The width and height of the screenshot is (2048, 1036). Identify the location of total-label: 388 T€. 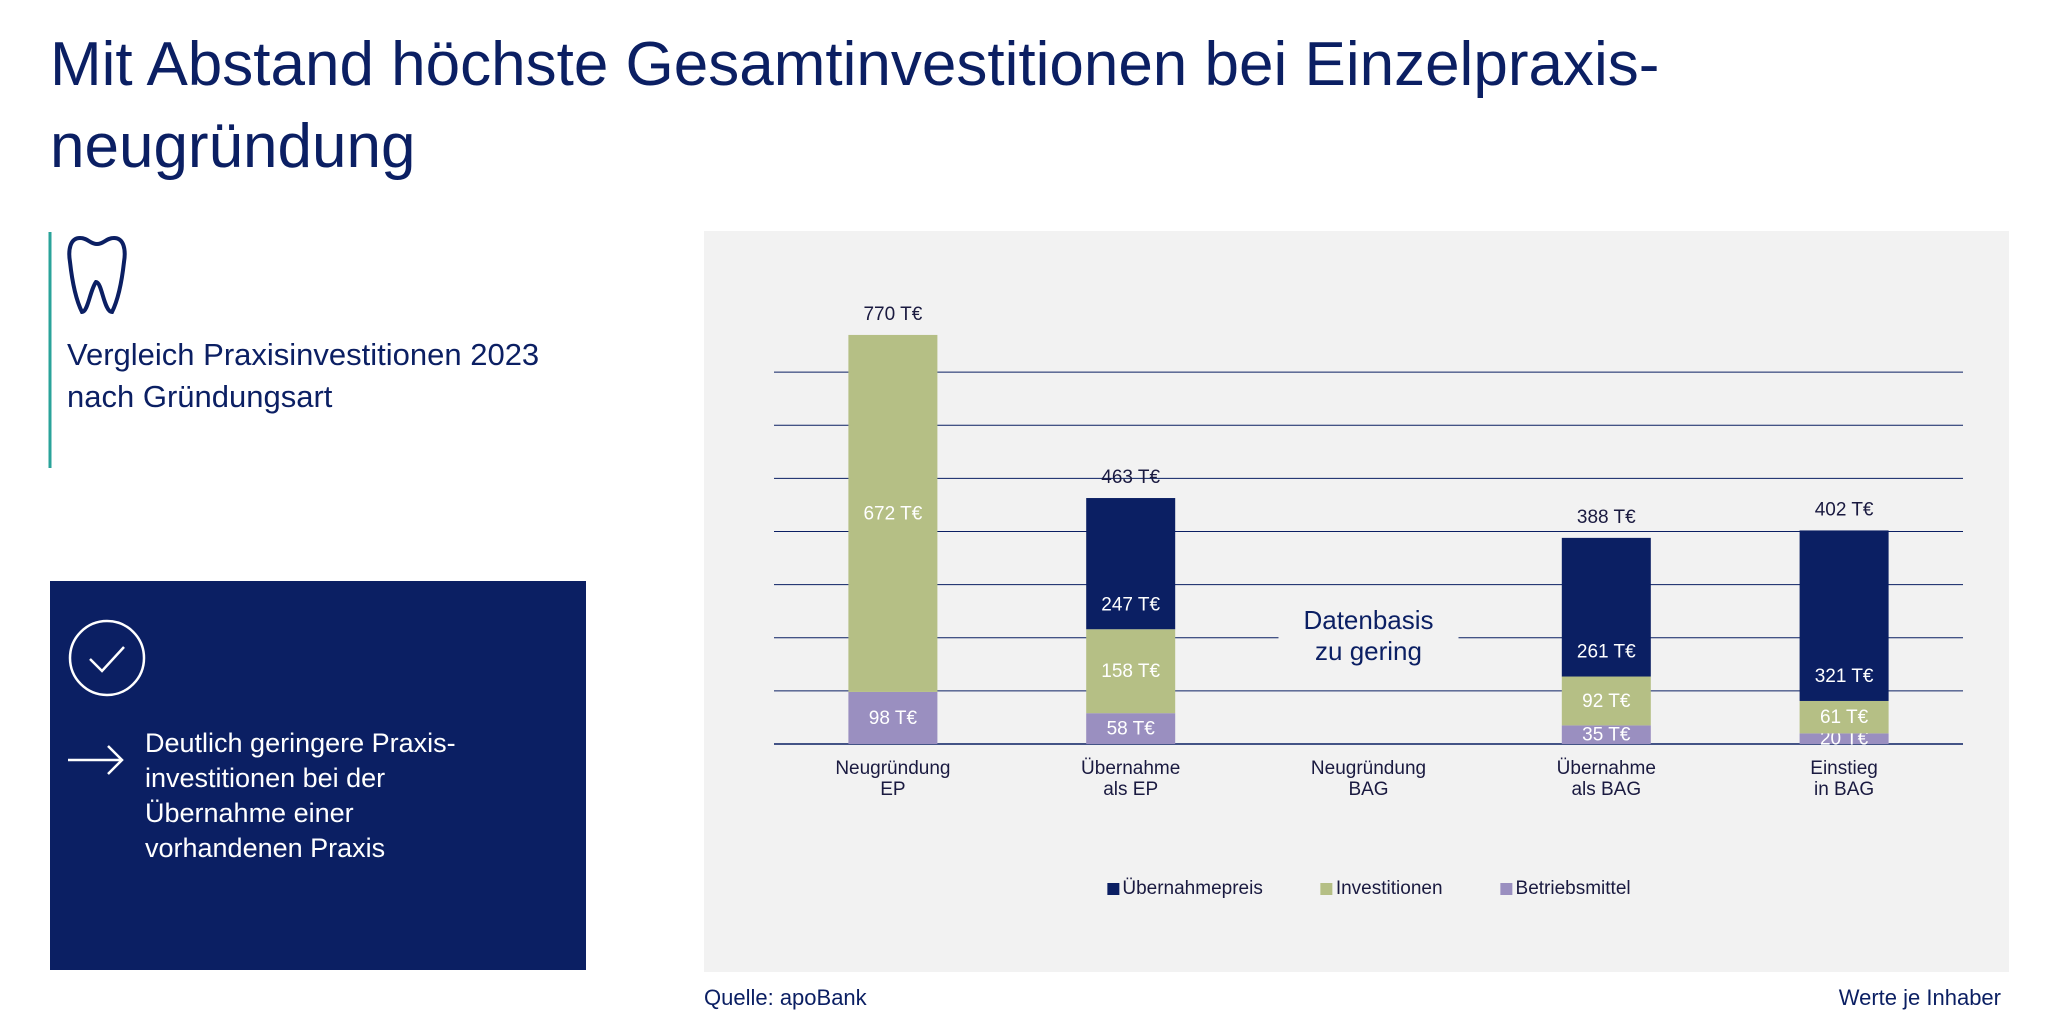
(1606, 517).